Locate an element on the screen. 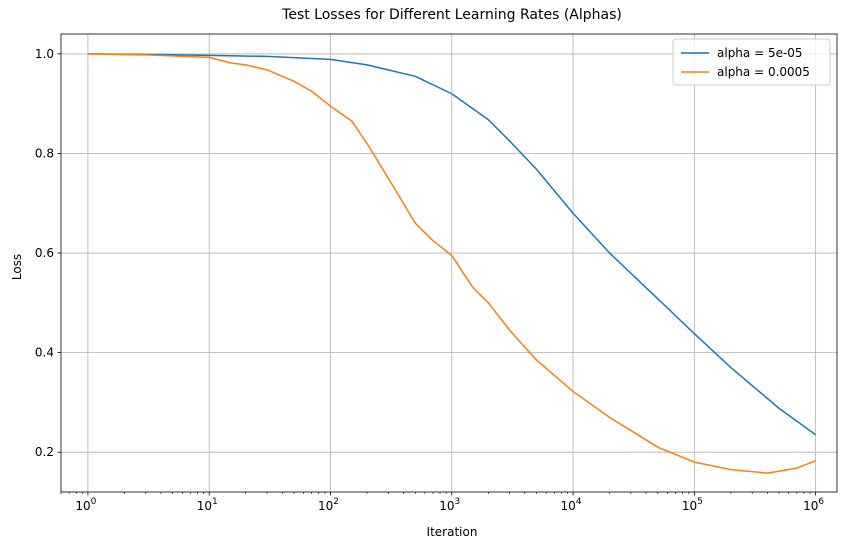  y-tick-label: 0.4 is located at coordinates (44, 353).